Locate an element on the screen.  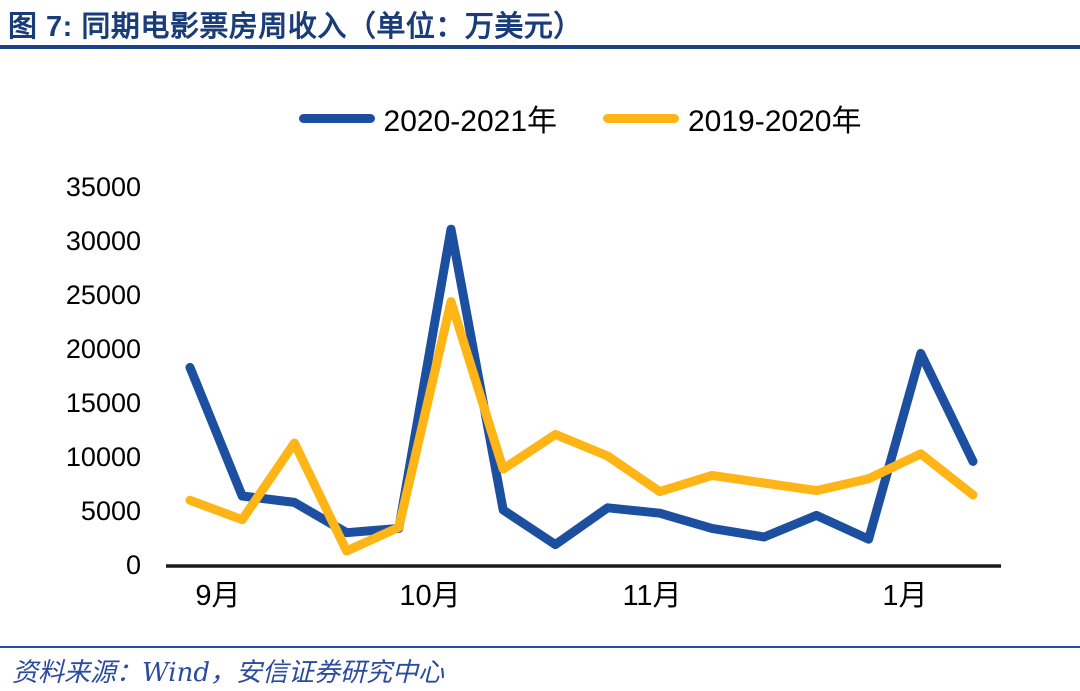
legend-item-2020-2021: 2020-2021年 is located at coordinates (427, 118).